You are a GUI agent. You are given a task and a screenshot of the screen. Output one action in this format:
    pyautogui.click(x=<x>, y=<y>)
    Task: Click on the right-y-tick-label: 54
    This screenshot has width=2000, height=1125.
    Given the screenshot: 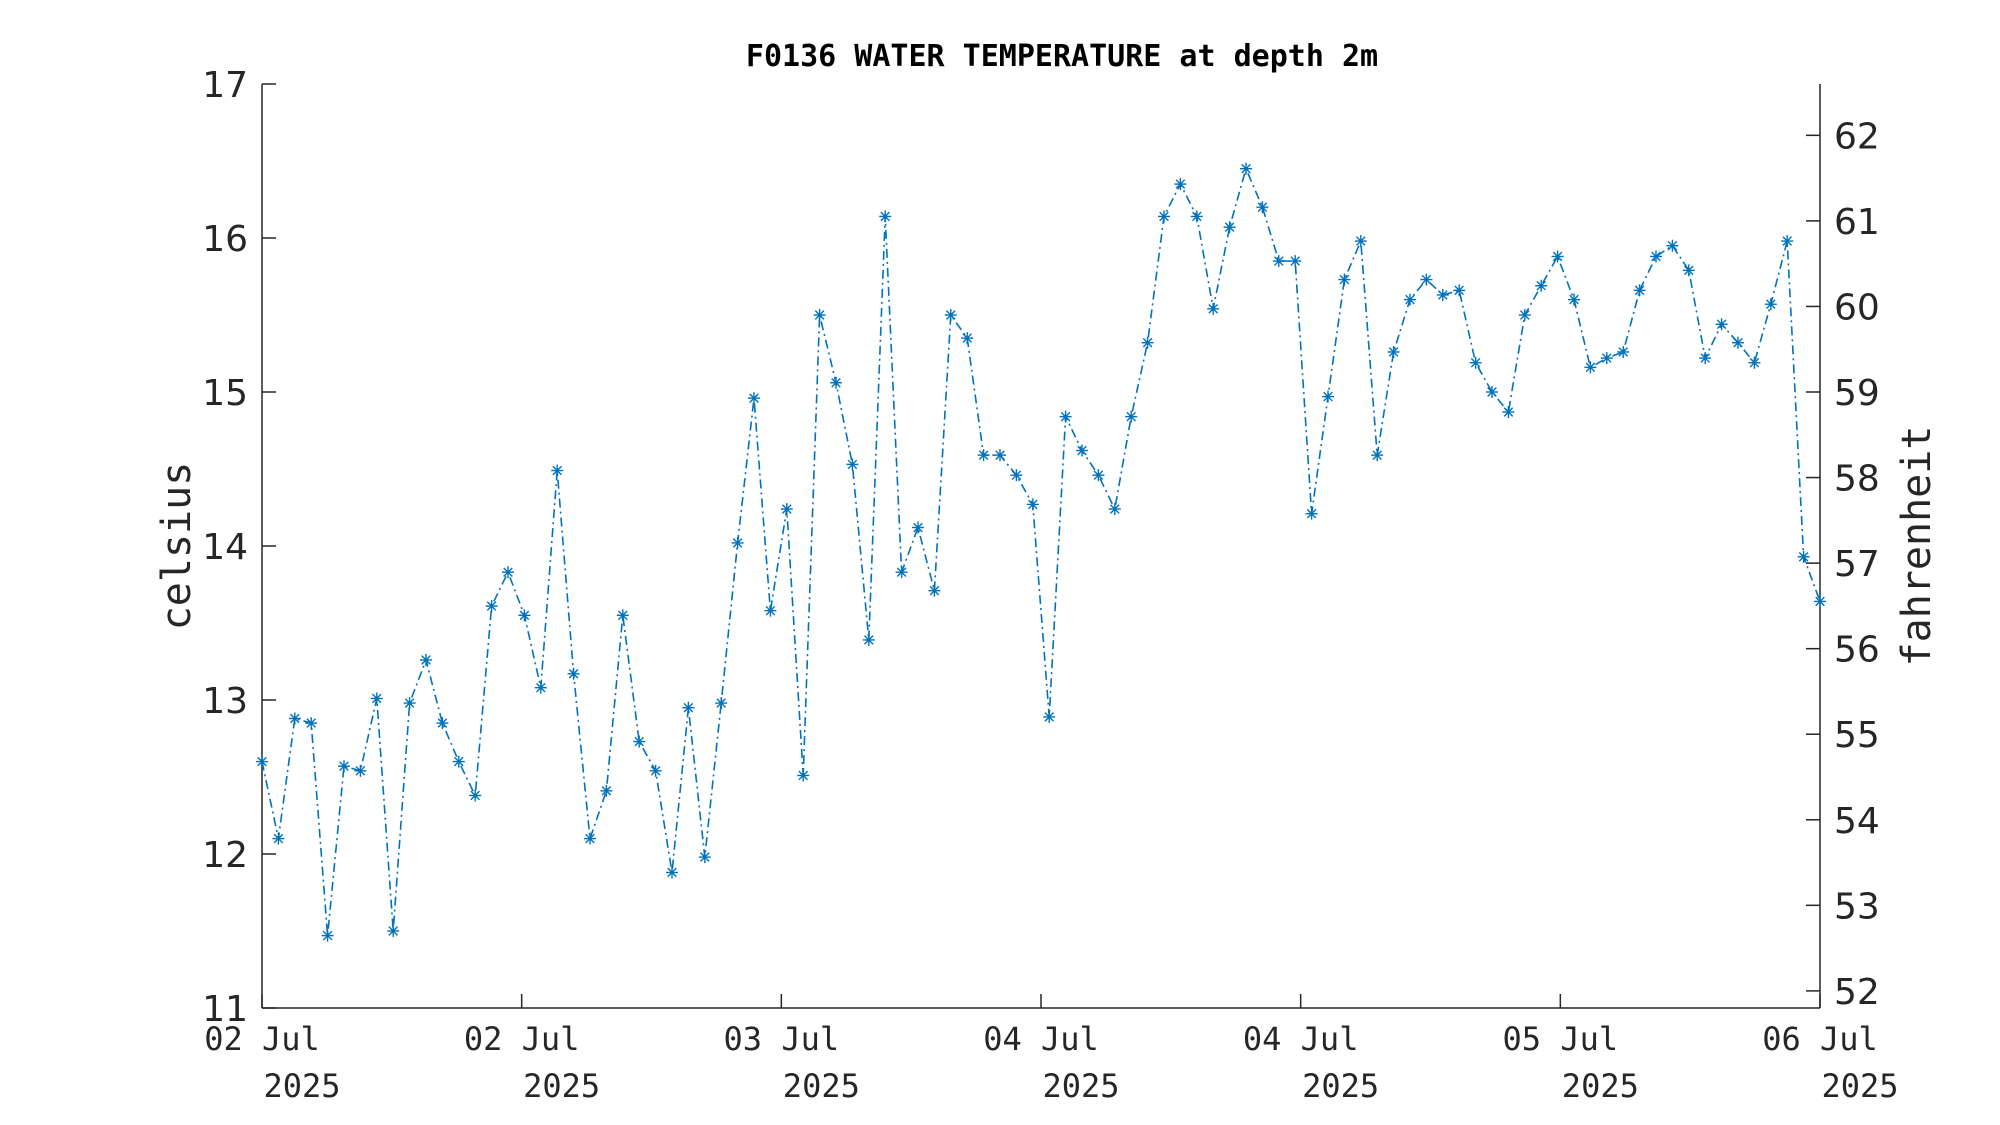 What is the action you would take?
    pyautogui.click(x=1857, y=821)
    